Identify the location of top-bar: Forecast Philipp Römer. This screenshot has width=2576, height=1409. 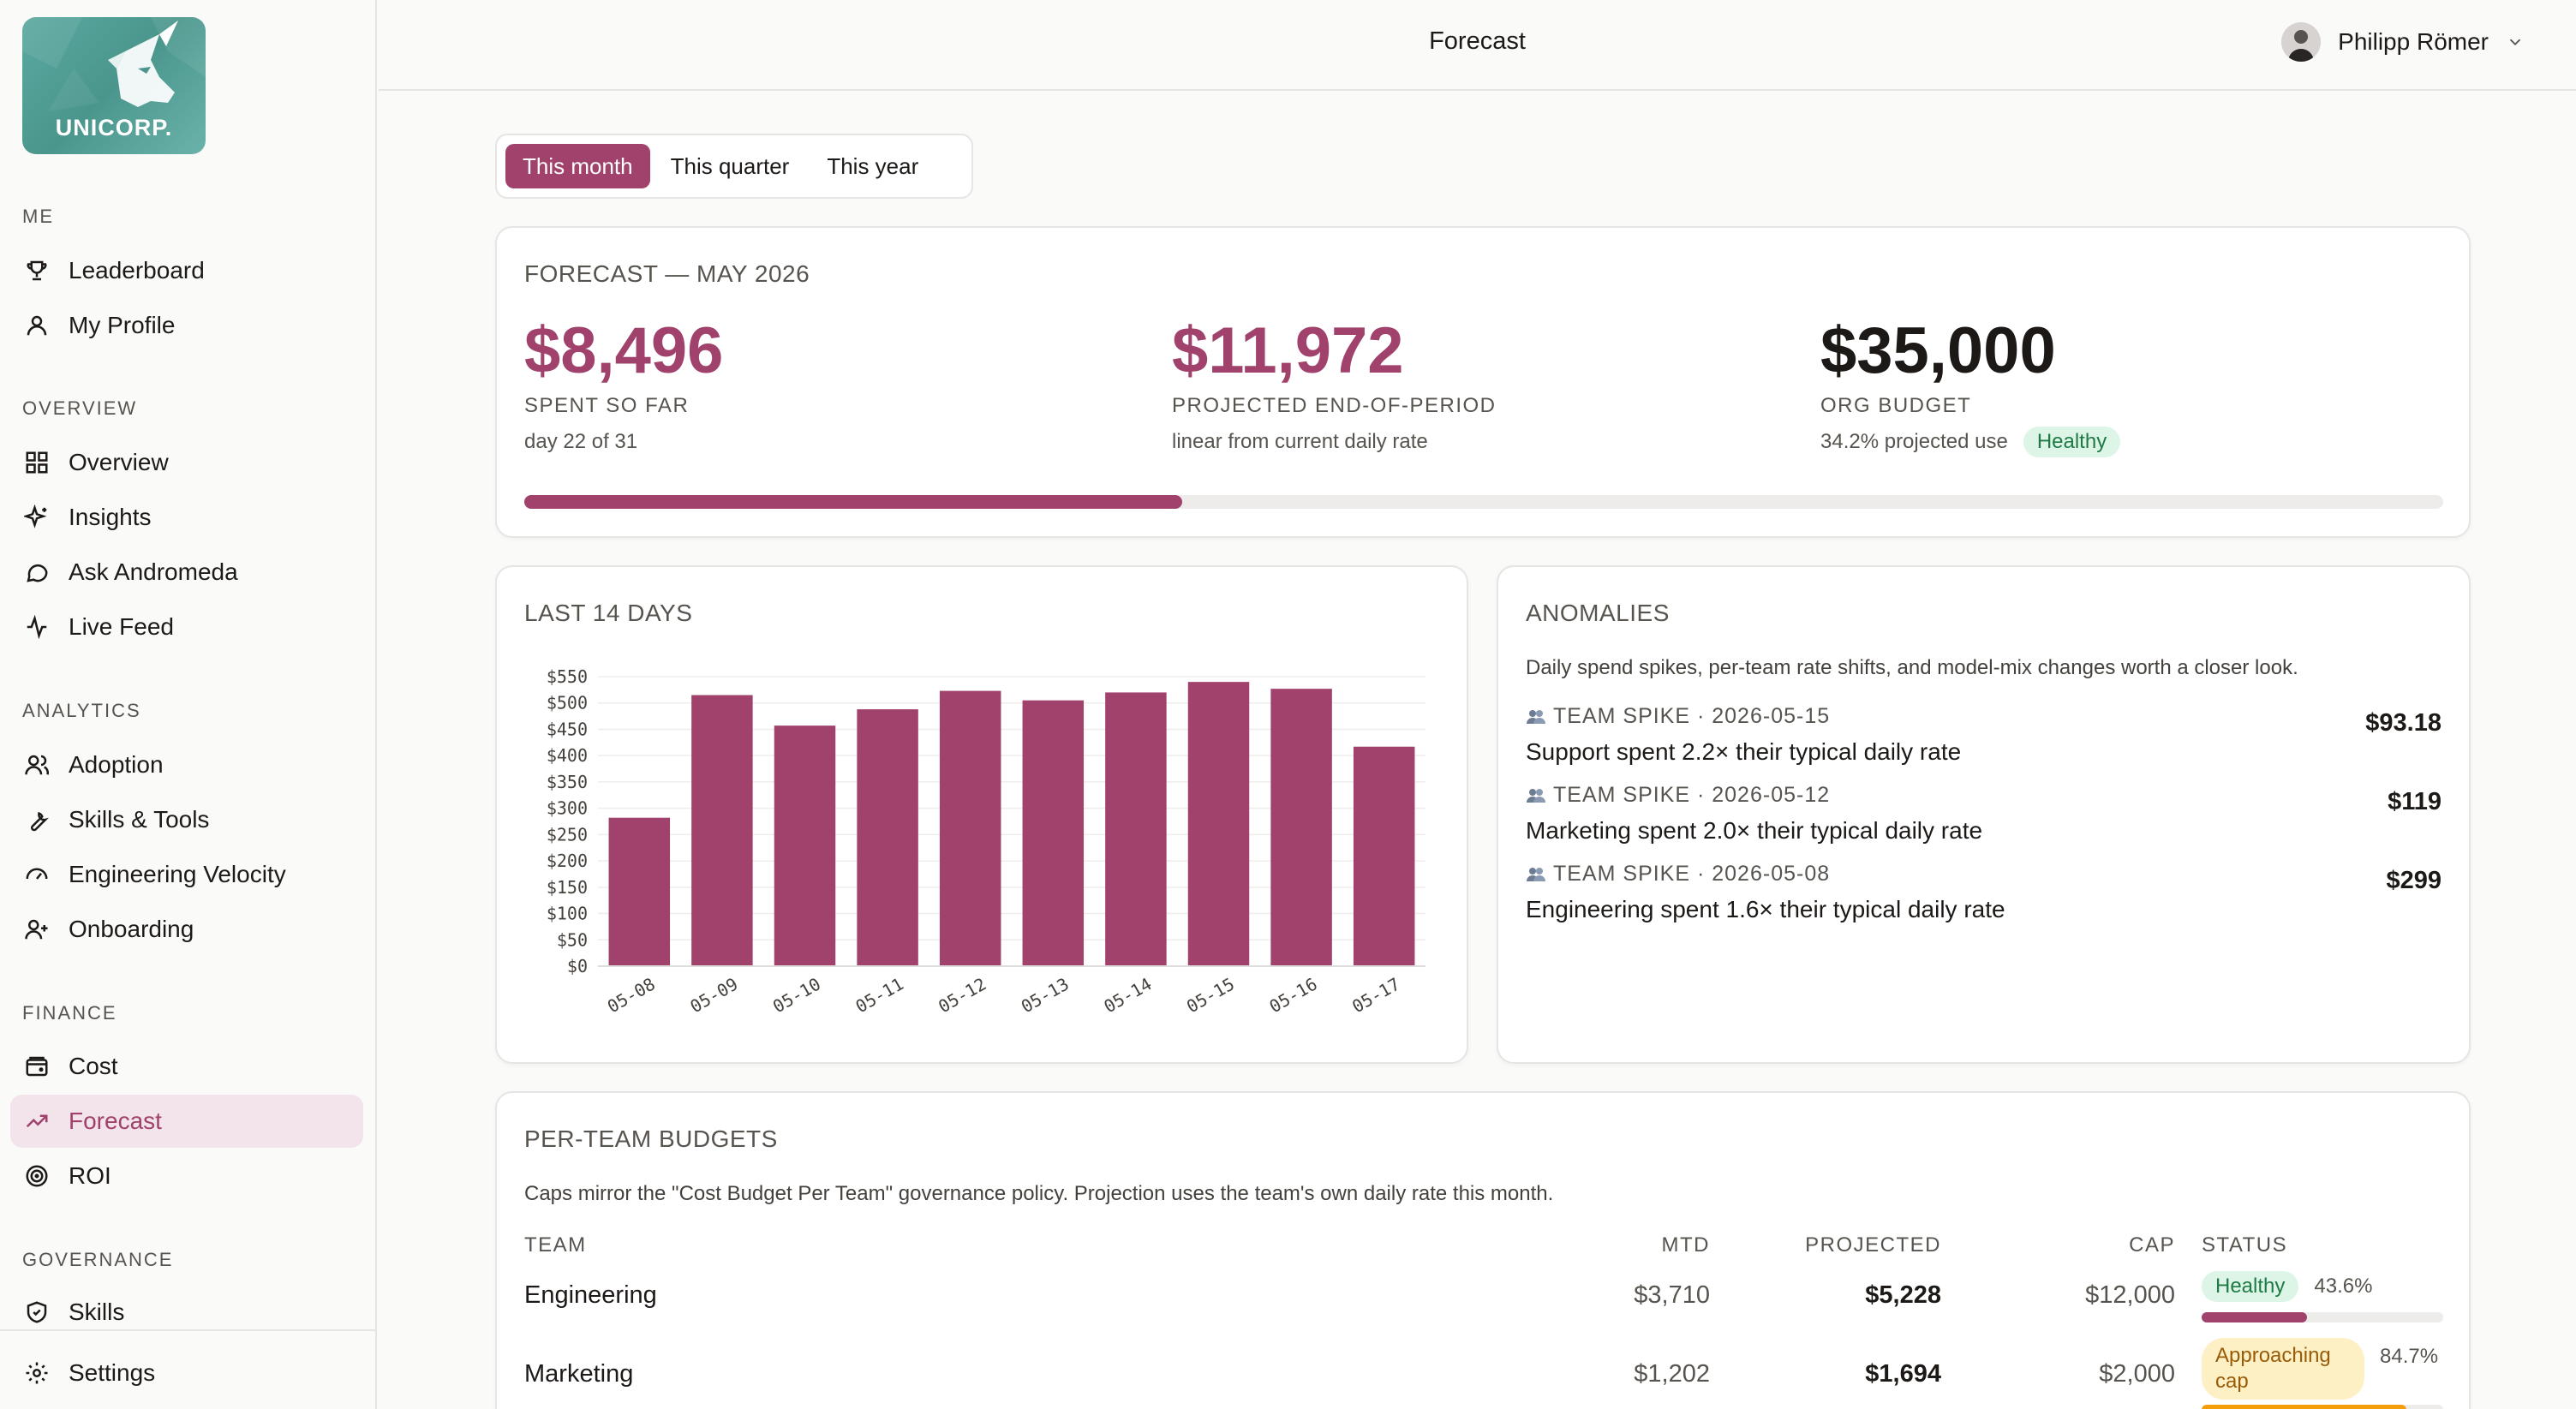
(1478, 46).